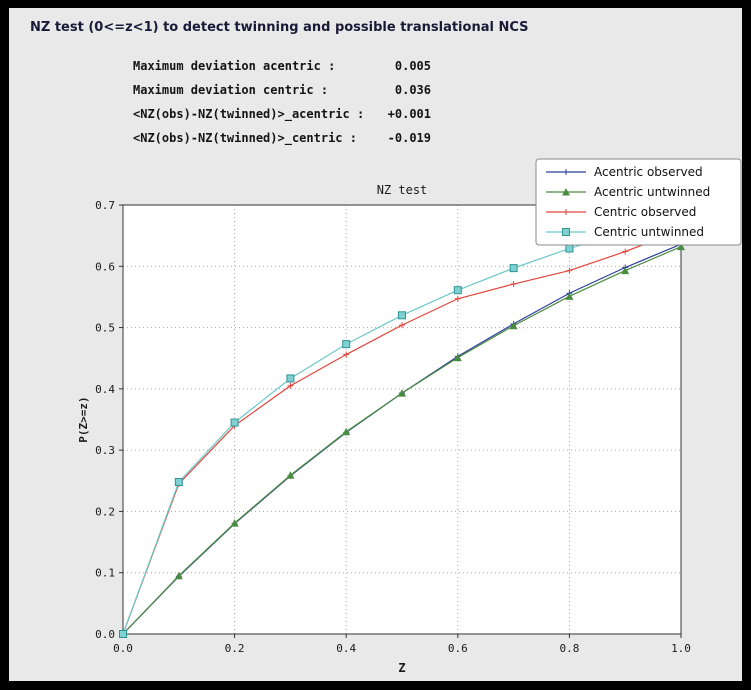 The width and height of the screenshot is (751, 690). What do you see at coordinates (569, 648) in the screenshot?
I see `x-tick-label: 0.8` at bounding box center [569, 648].